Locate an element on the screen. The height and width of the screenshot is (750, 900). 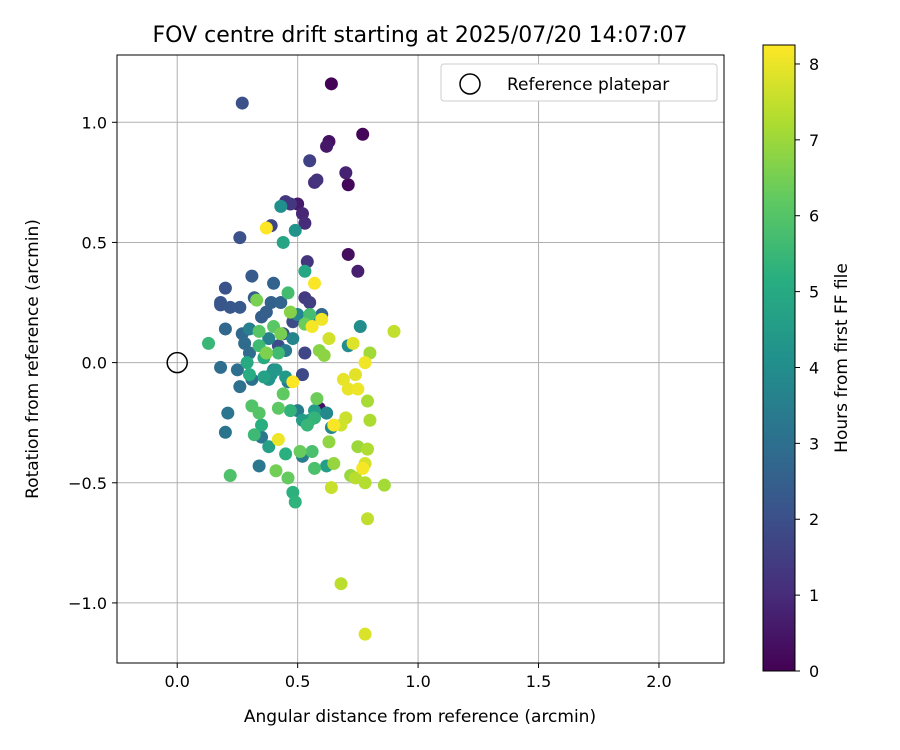
colorbar-tick-label: 1 is located at coordinates (814, 595).